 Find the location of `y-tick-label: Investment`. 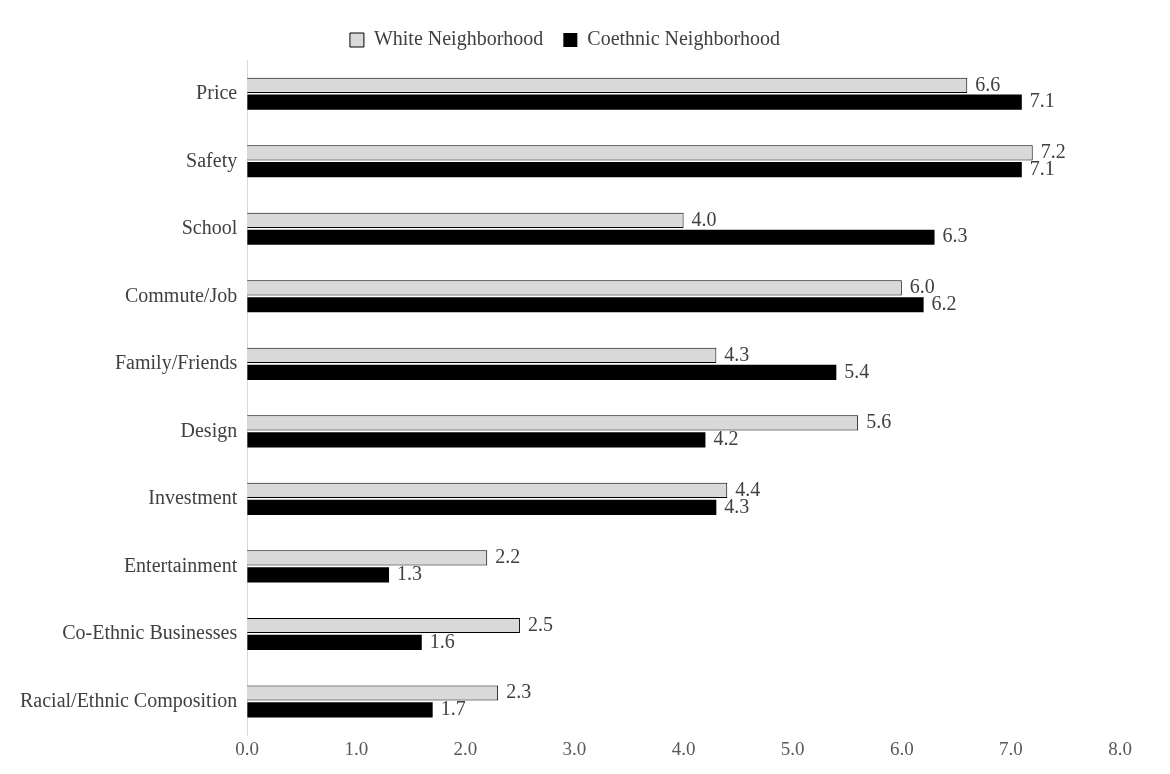

y-tick-label: Investment is located at coordinates (193, 497).